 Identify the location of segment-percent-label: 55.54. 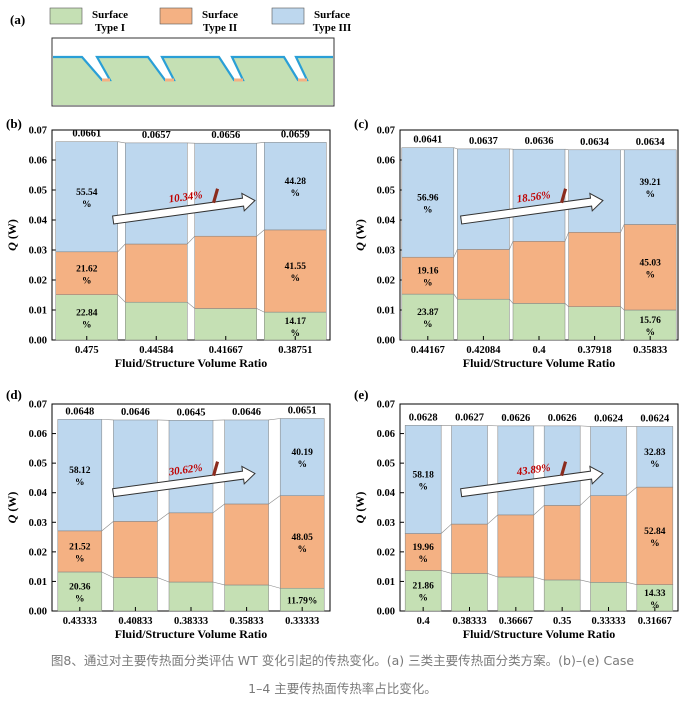
(87, 193).